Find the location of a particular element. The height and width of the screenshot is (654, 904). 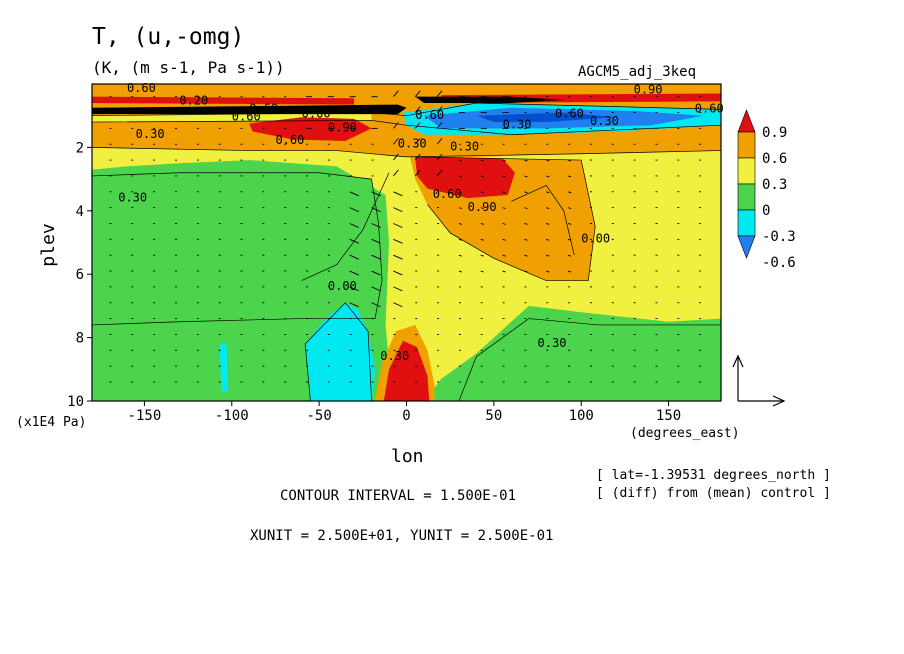

x-tick-label: -50 is located at coordinates (318, 416).